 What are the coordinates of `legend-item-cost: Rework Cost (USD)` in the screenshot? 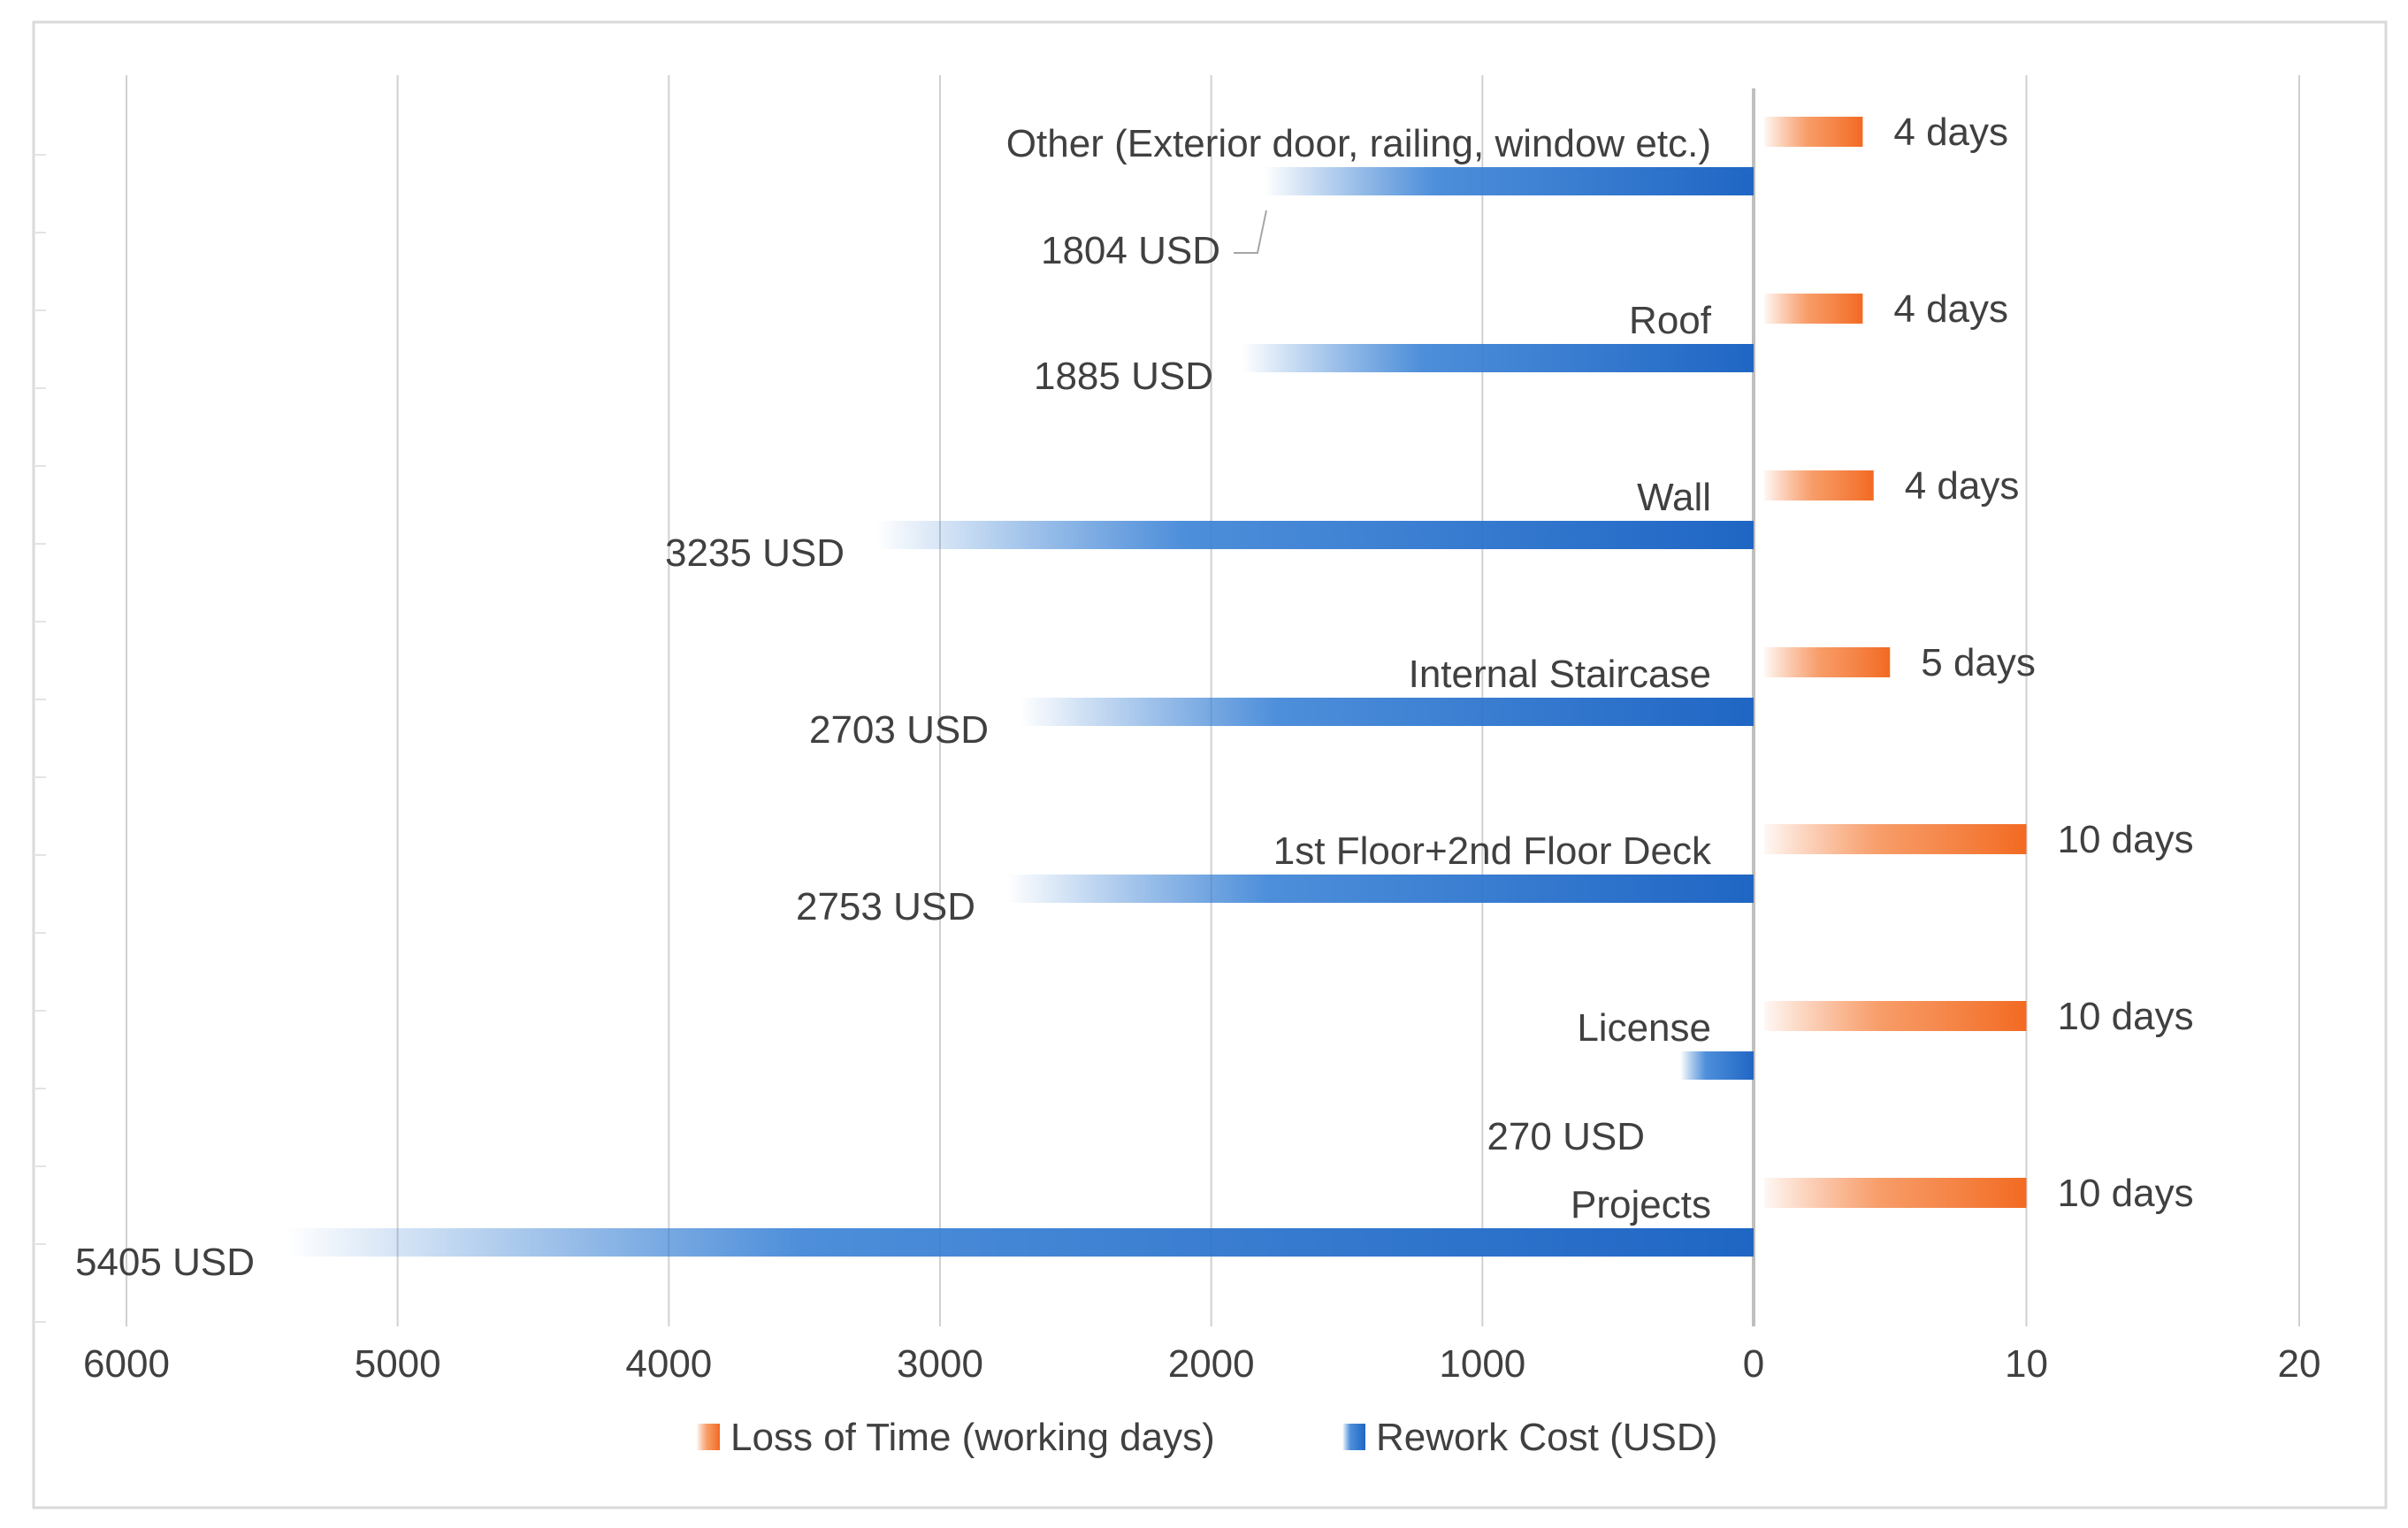 It's located at (1529, 1438).